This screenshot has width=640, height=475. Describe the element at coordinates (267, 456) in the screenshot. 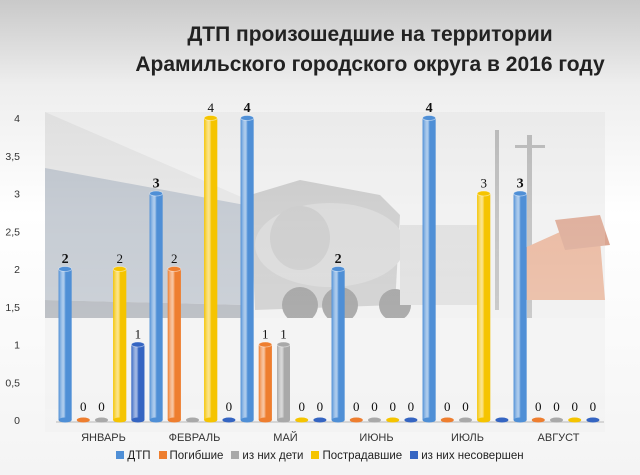

I see `legend-item: из них дети` at that location.